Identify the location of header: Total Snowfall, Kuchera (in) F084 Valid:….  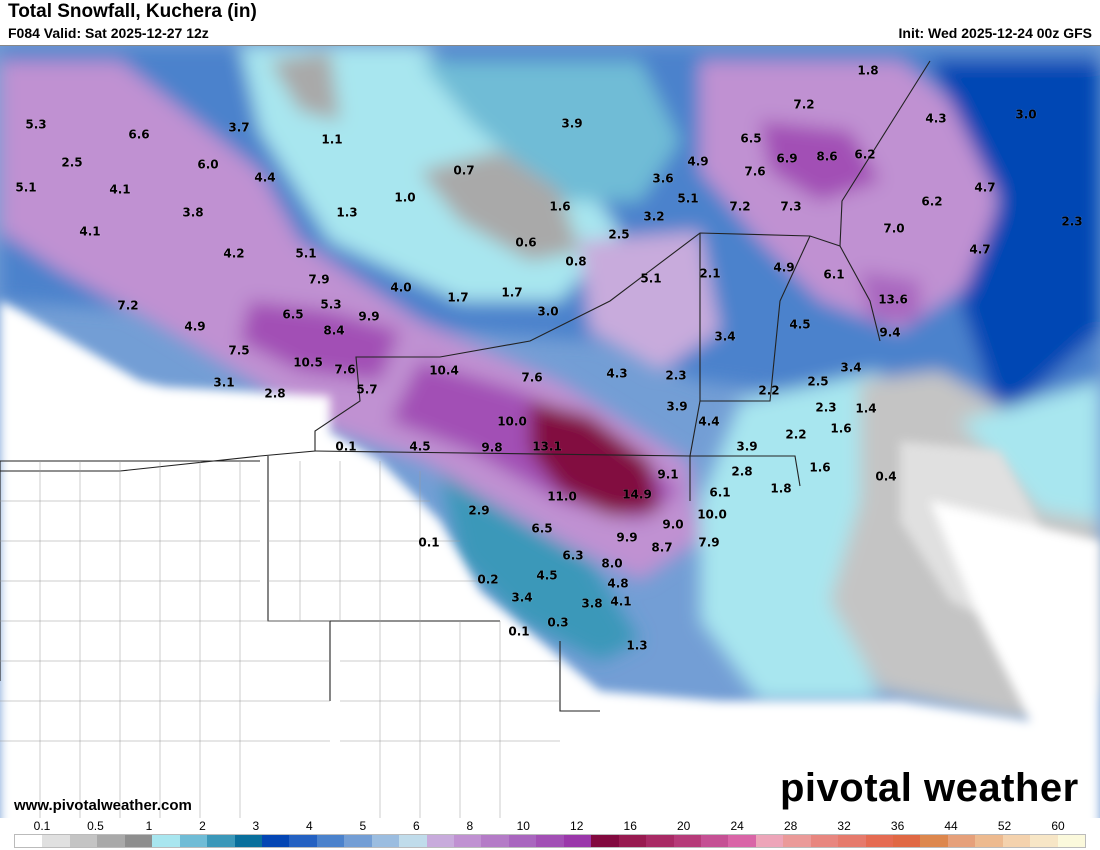
(550, 22).